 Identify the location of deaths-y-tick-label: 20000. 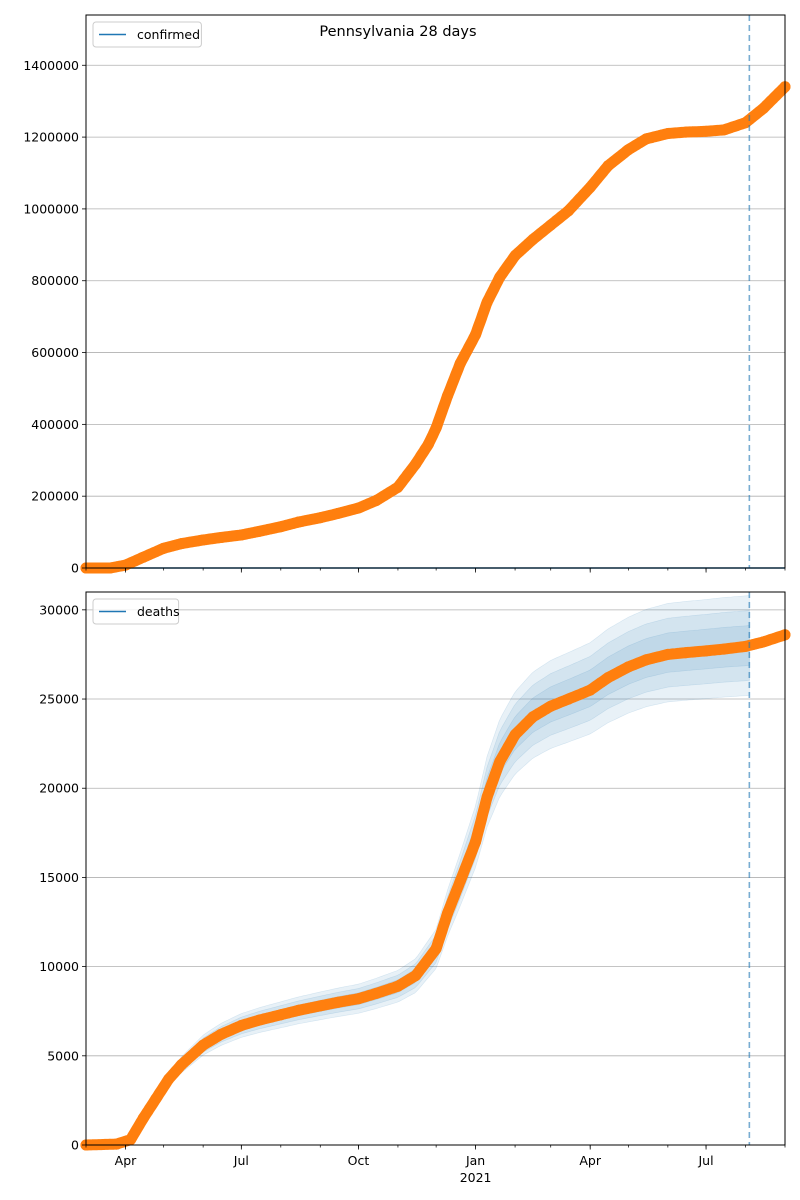
(59, 788).